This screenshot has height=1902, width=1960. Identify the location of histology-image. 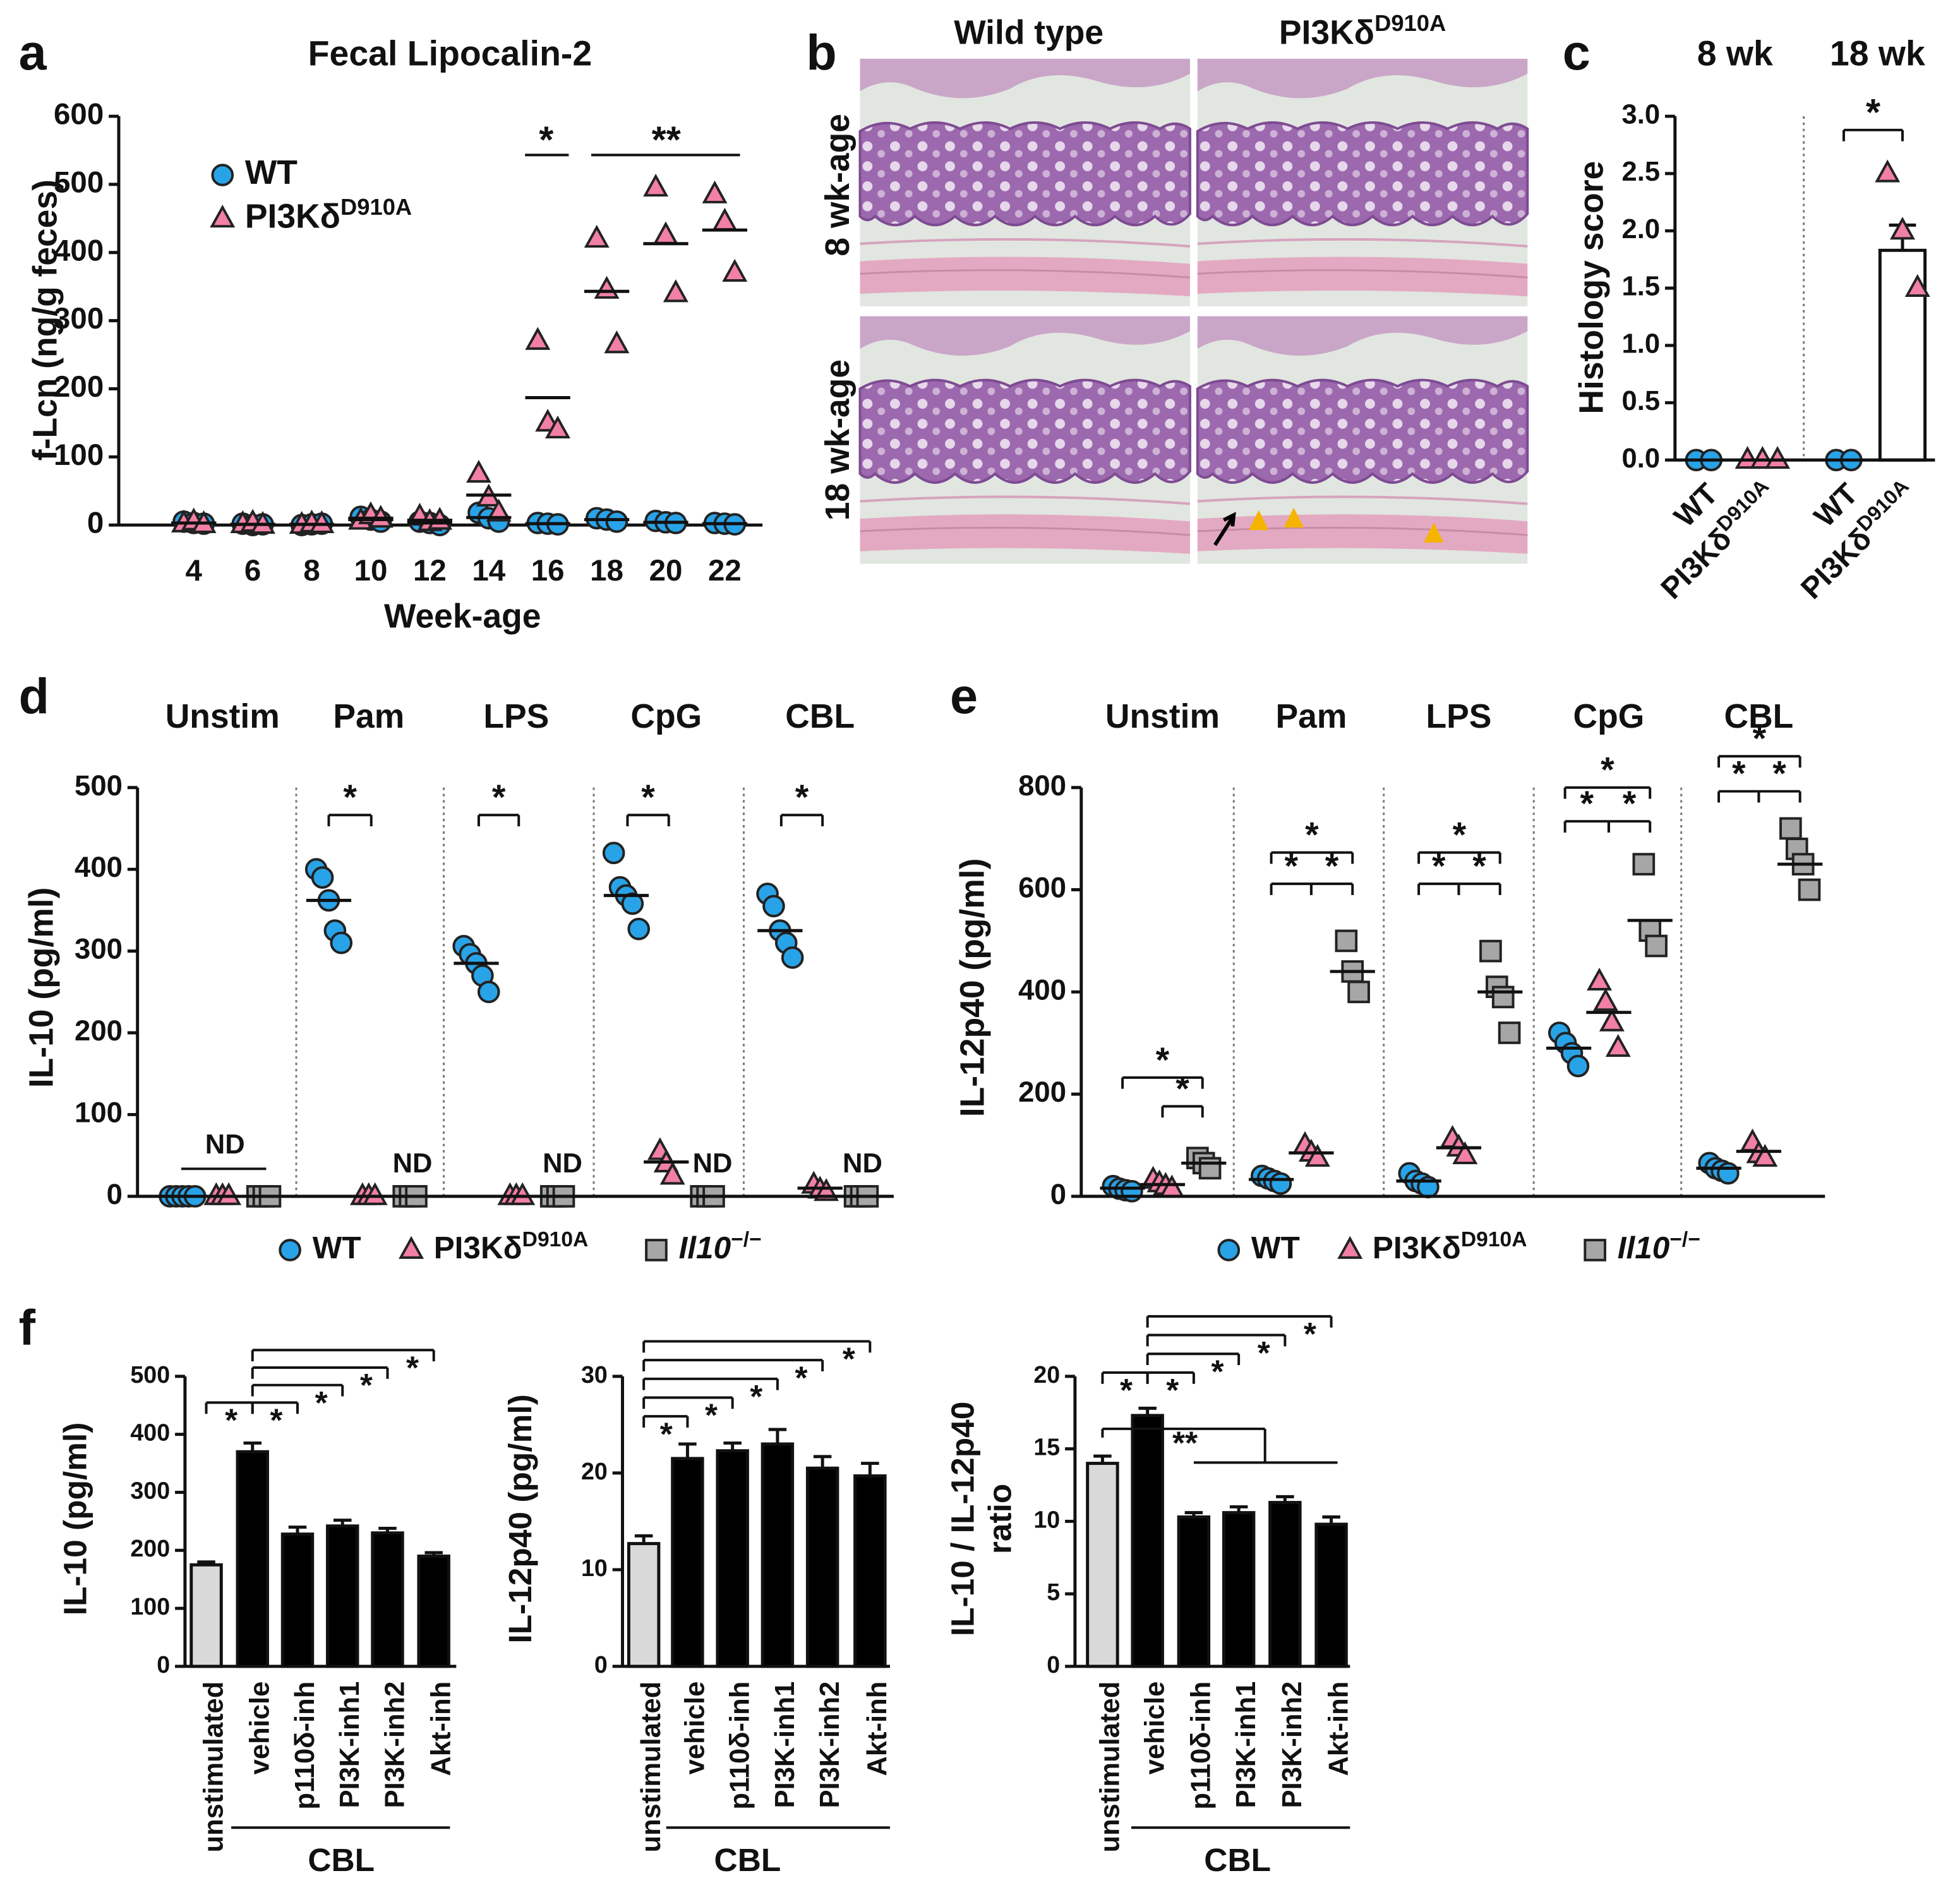
(1362, 440).